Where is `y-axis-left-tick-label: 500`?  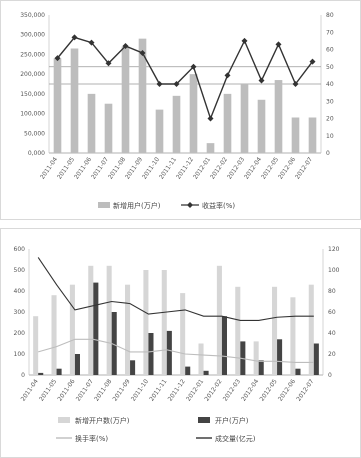 y-axis-left-tick-label: 500 is located at coordinates (20, 270).